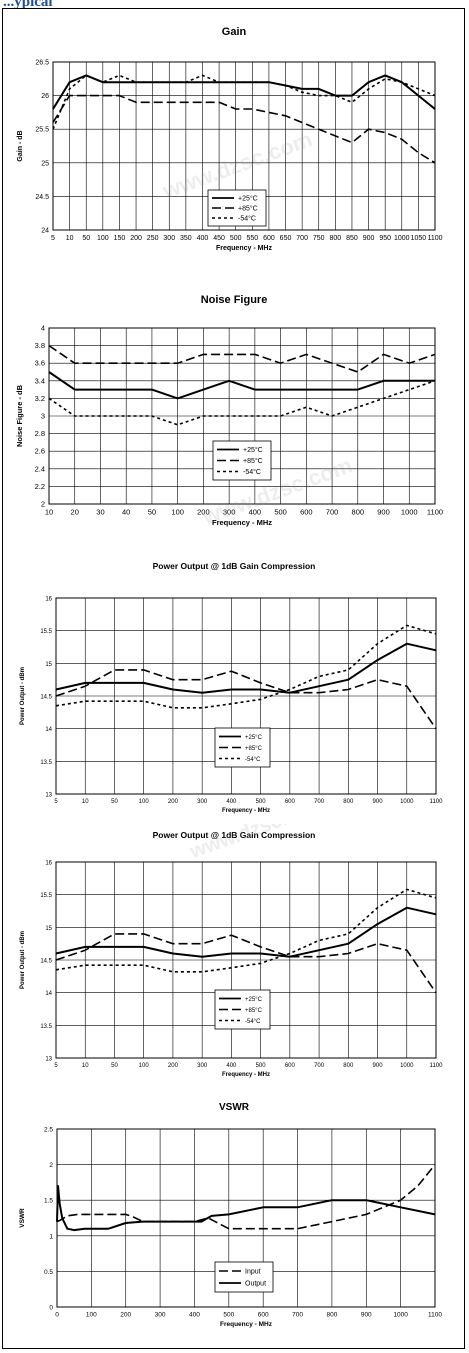  What do you see at coordinates (234, 32) in the screenshot?
I see `chart-title: Gain` at bounding box center [234, 32].